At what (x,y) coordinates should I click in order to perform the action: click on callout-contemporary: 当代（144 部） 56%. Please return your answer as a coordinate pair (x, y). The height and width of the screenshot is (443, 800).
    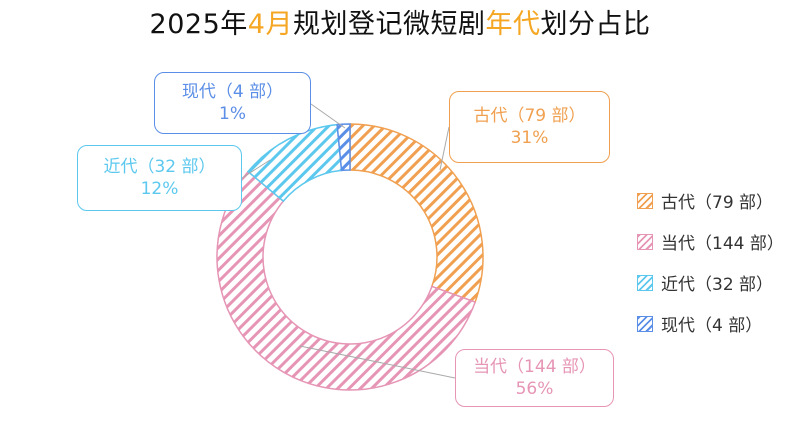
    Looking at the image, I should click on (534, 378).